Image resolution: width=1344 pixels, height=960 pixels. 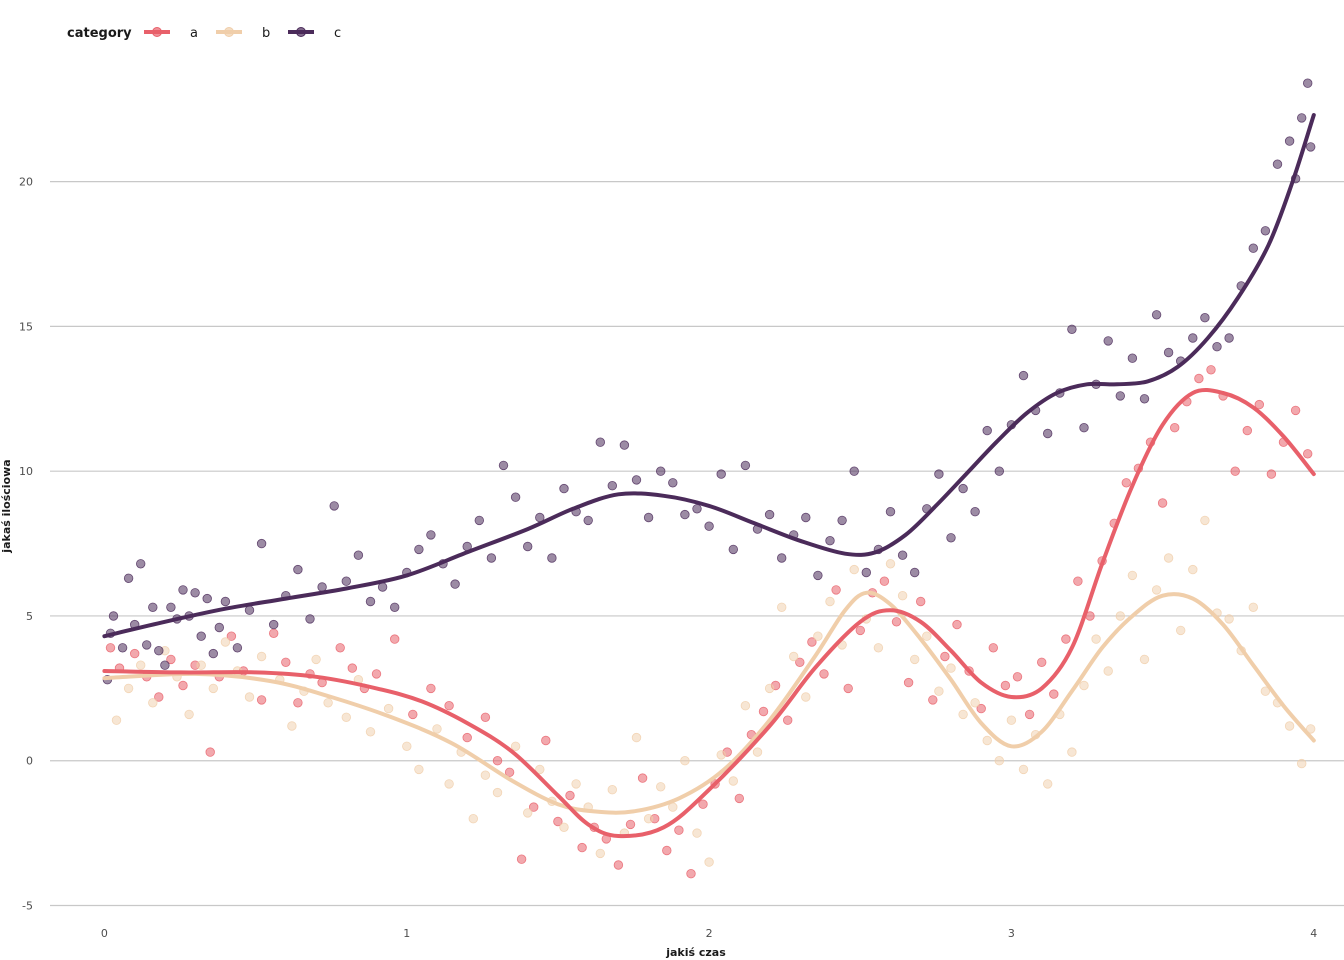 I want to click on x-tick-label: 2, so click(x=709, y=933).